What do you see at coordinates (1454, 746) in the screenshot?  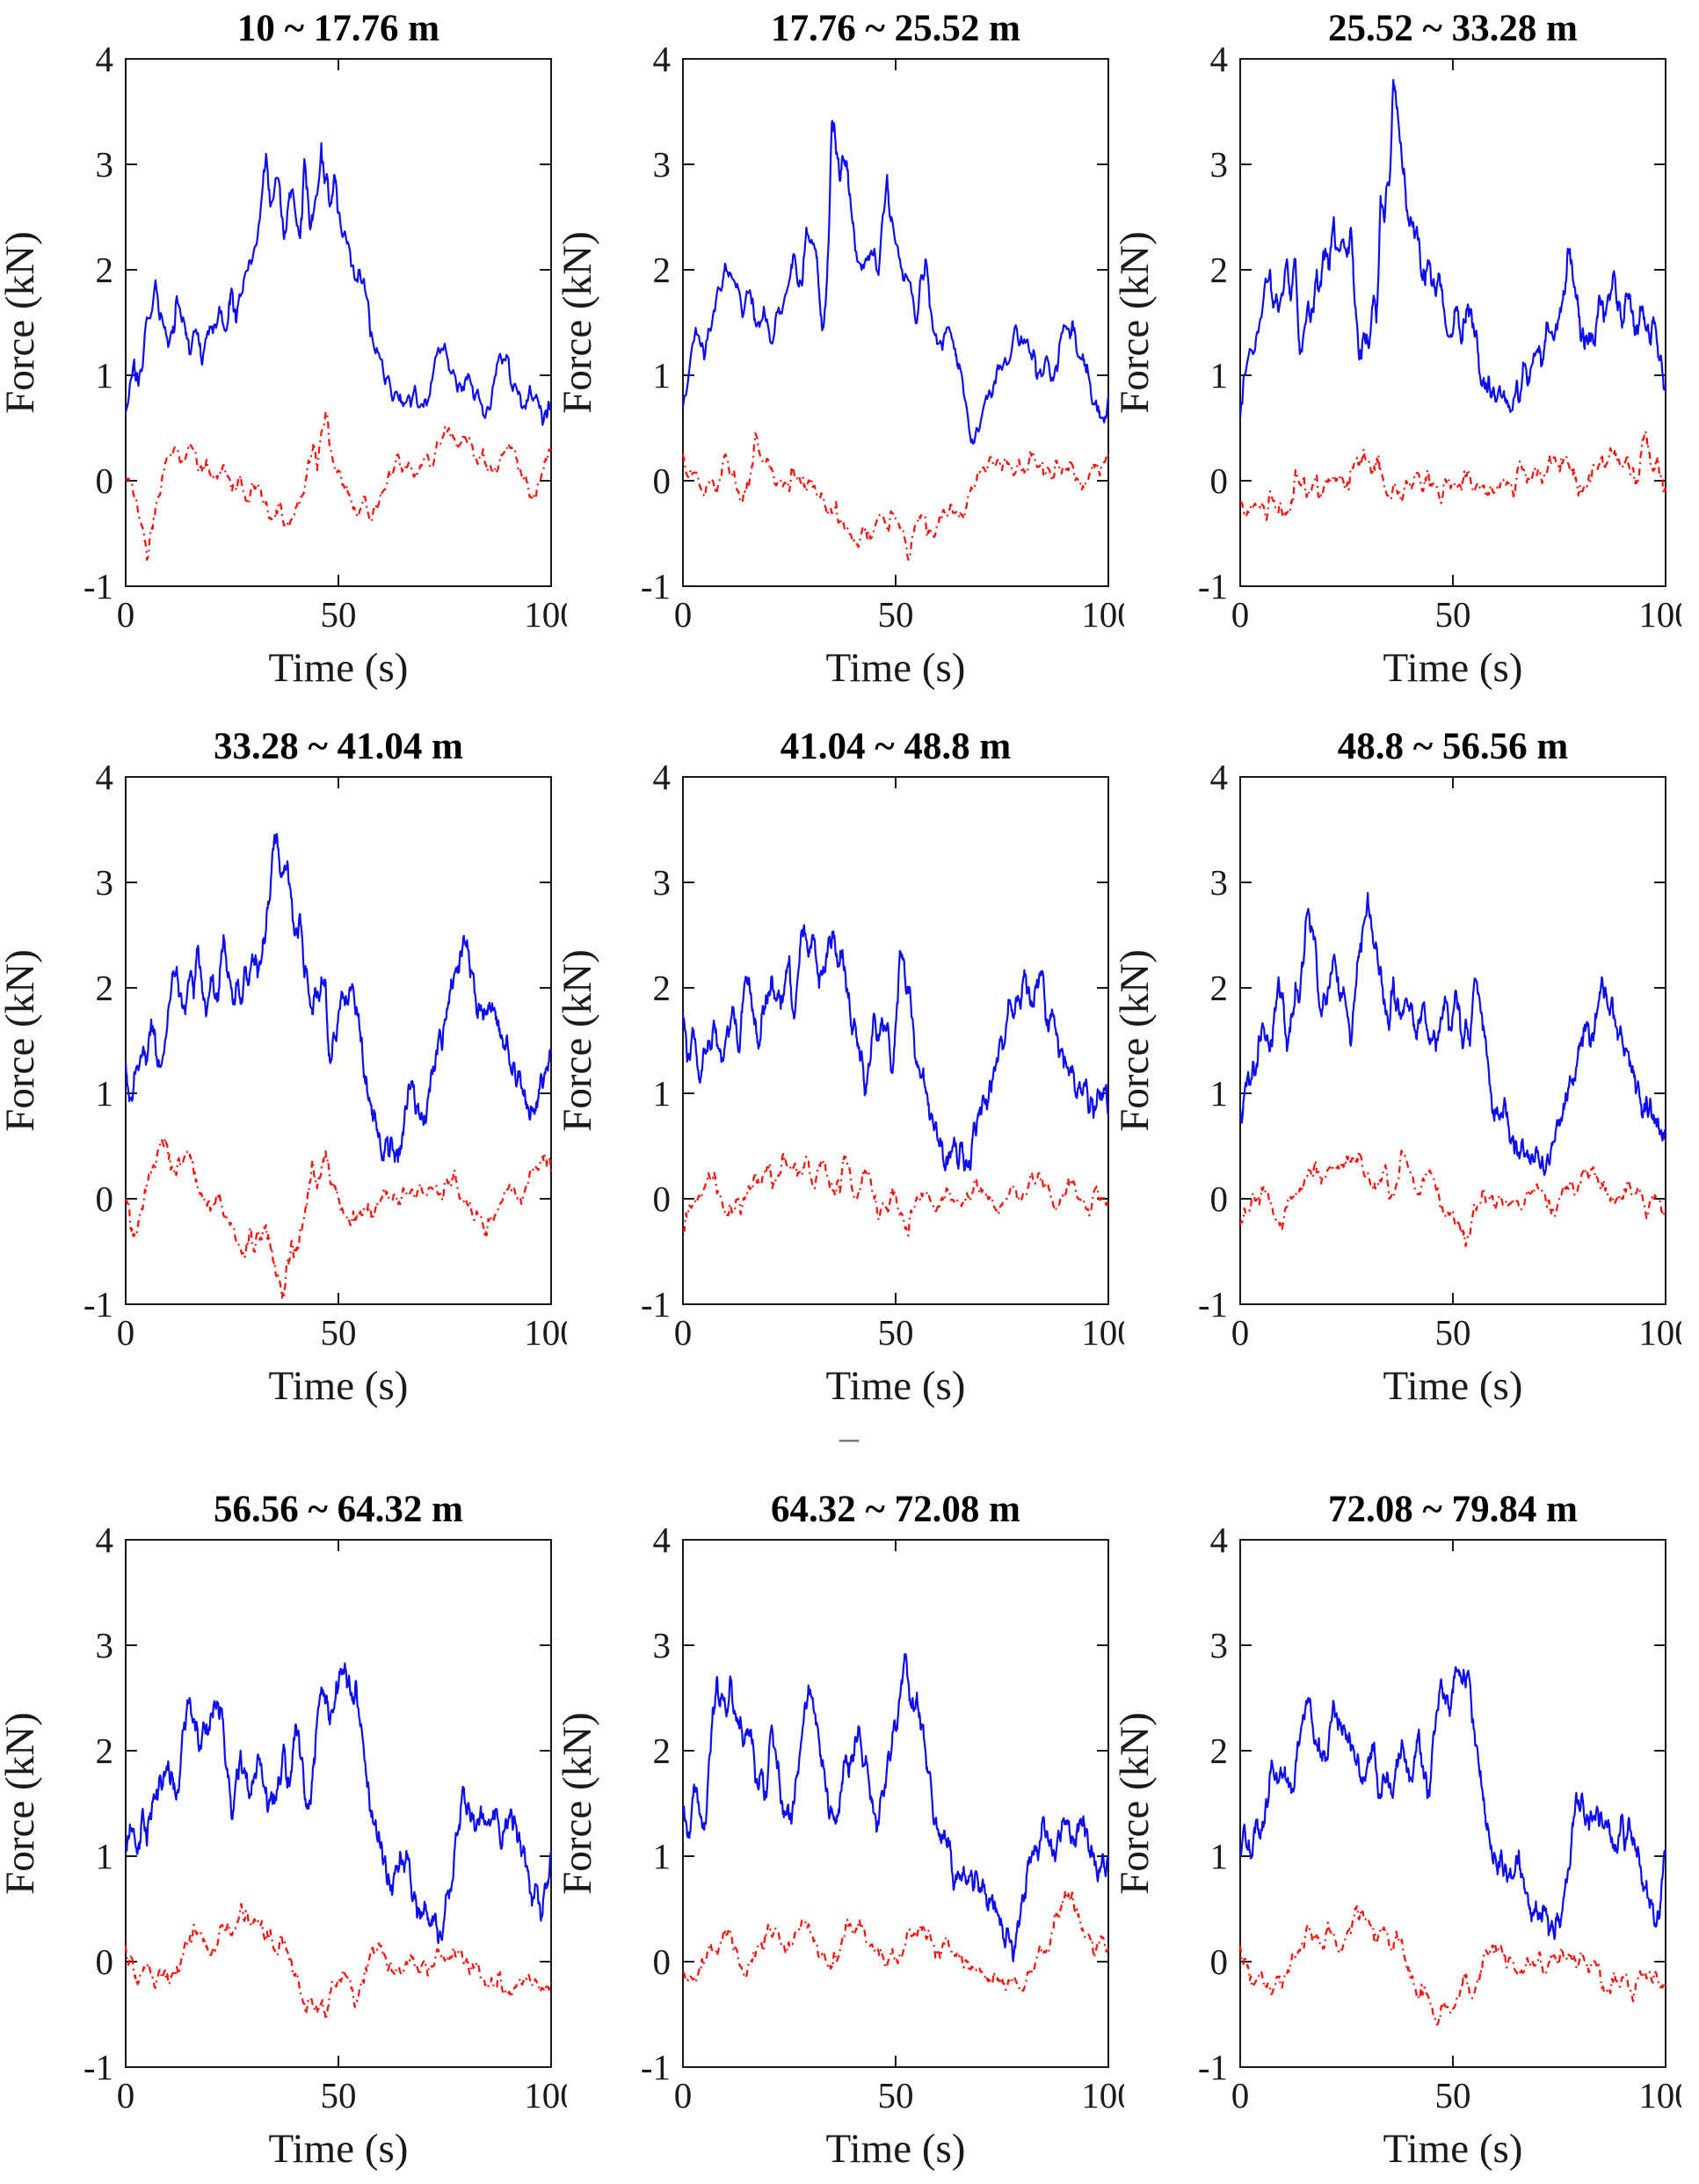 I see `subplot-title: 48.8 ~ 56.56 m` at bounding box center [1454, 746].